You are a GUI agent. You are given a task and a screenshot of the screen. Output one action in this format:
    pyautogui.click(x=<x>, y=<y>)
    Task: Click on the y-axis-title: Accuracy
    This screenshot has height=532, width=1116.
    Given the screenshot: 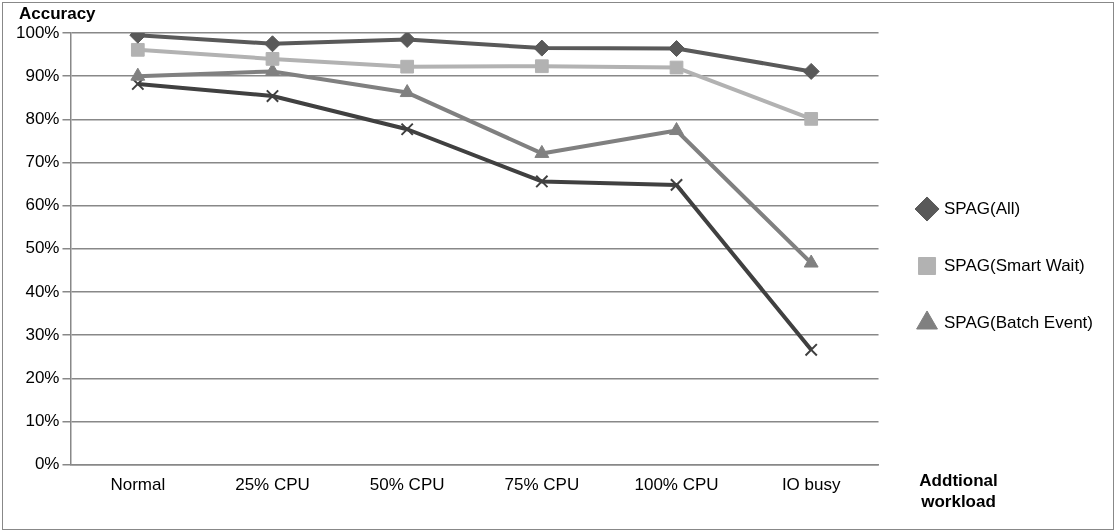 What is the action you would take?
    pyautogui.click(x=58, y=14)
    